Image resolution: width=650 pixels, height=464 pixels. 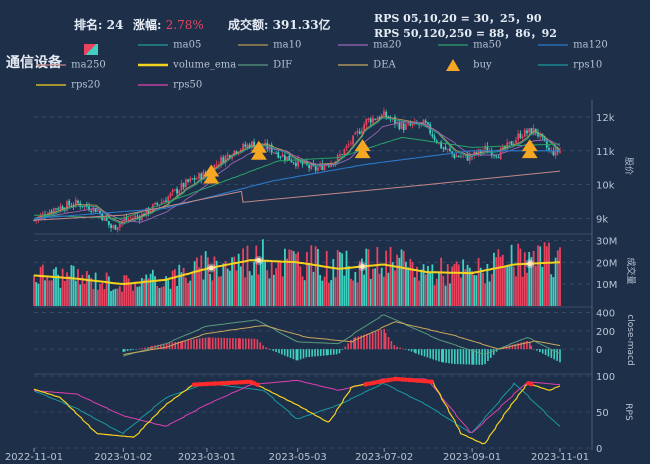 What do you see at coordinates (342, 338) in the screenshot?
I see `dea-line` at bounding box center [342, 338].